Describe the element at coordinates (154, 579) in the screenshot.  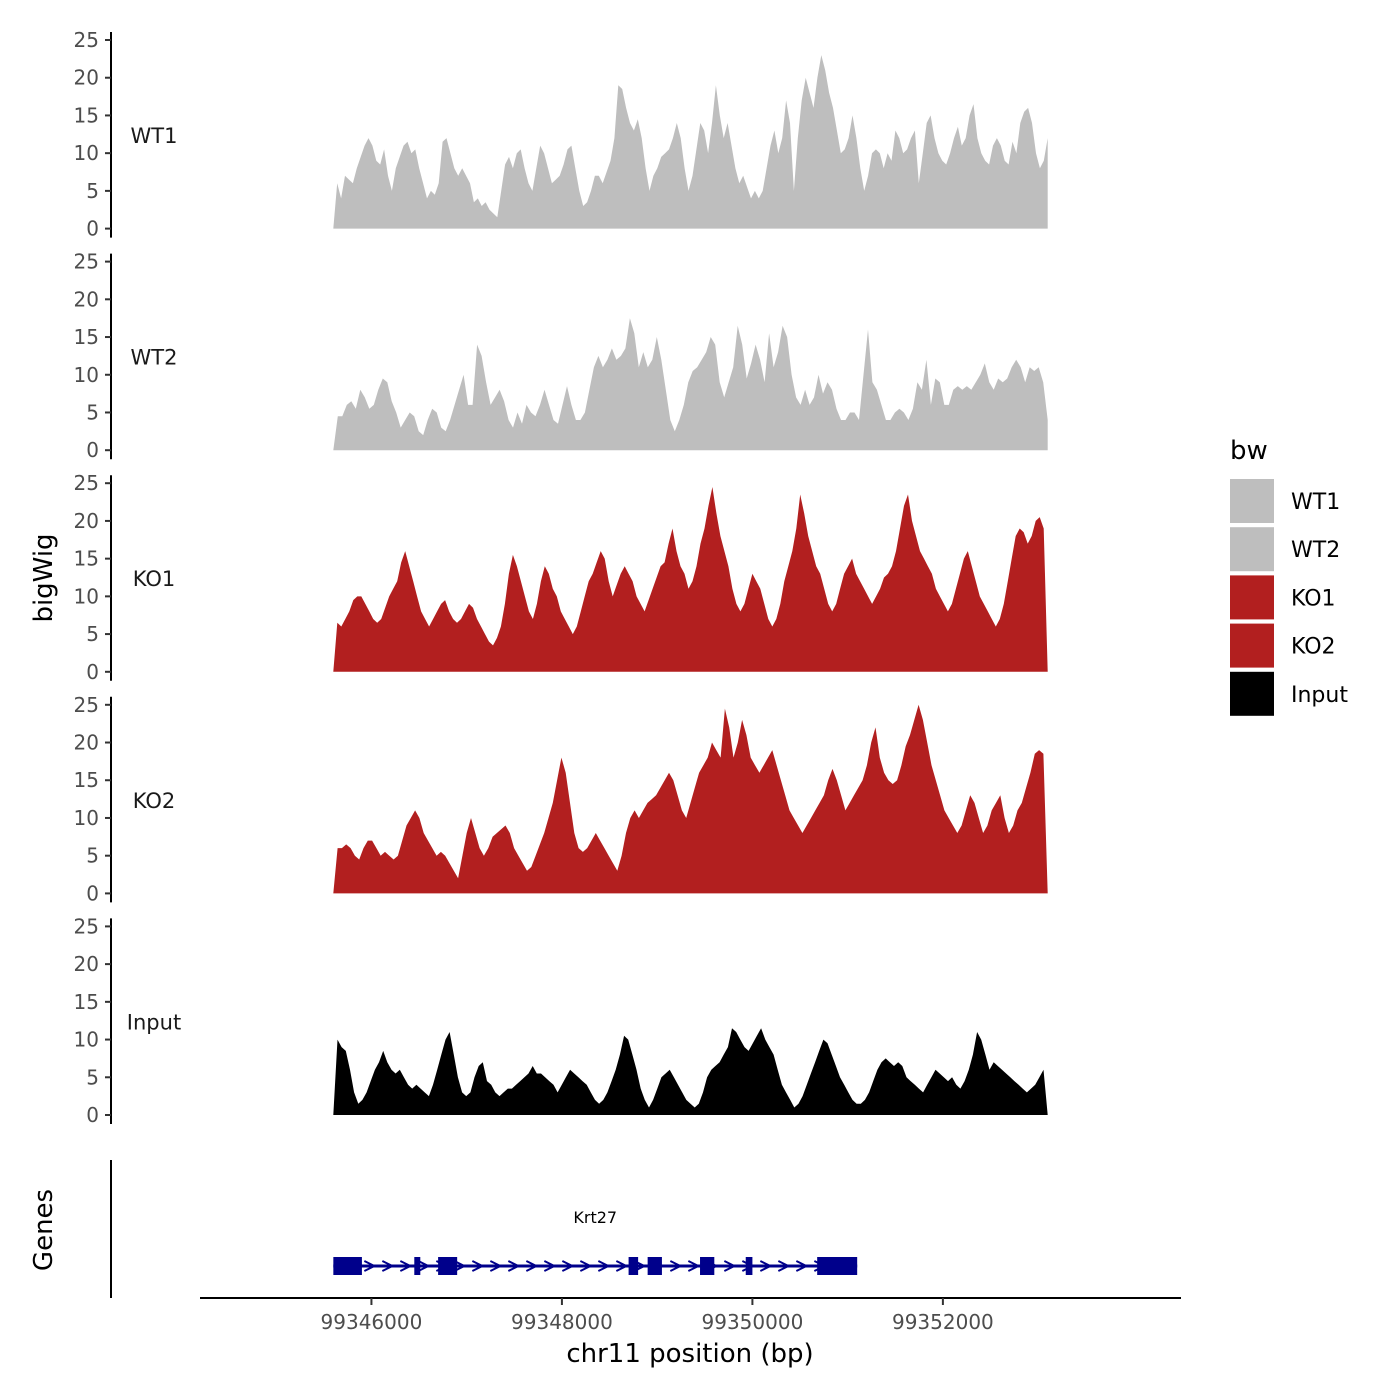
I see `track-label: KO1` at that location.